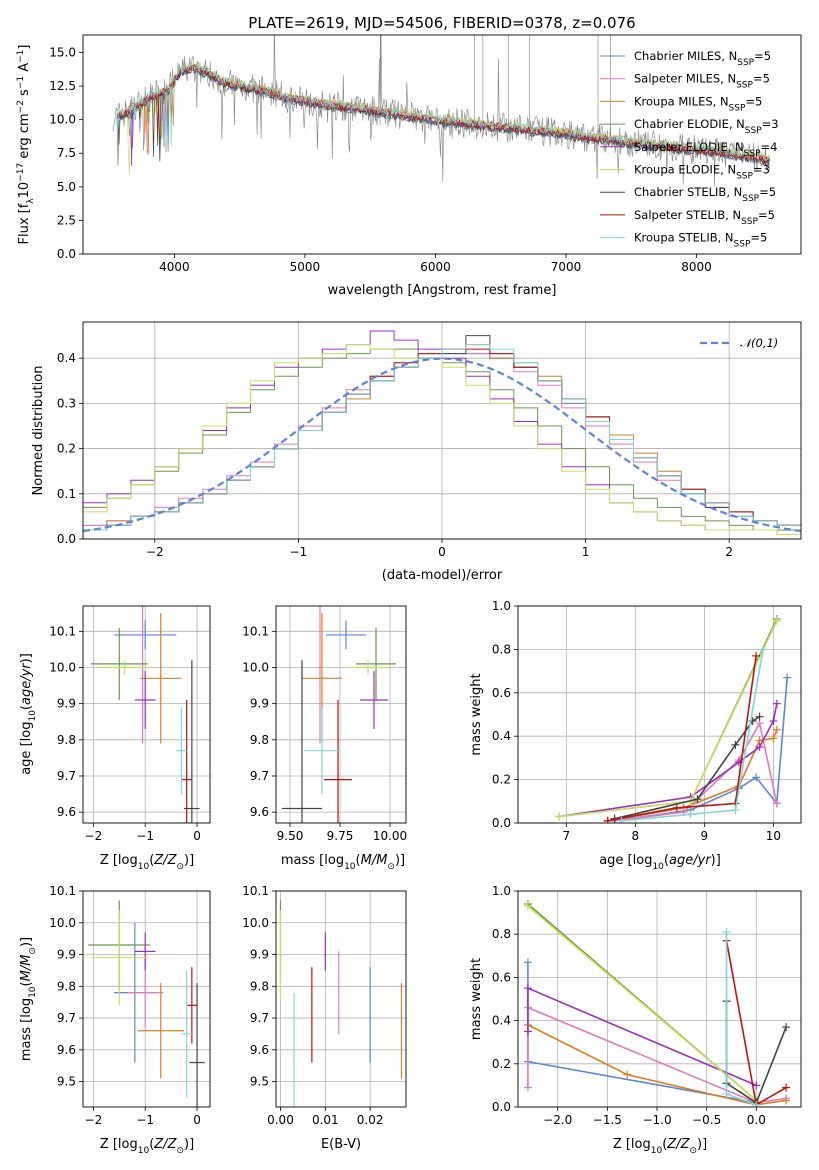  What do you see at coordinates (26, 145) in the screenshot?
I see `y-axis-label: Flux [fλ10−17 erg cm−2 s−1 A−1]` at bounding box center [26, 145].